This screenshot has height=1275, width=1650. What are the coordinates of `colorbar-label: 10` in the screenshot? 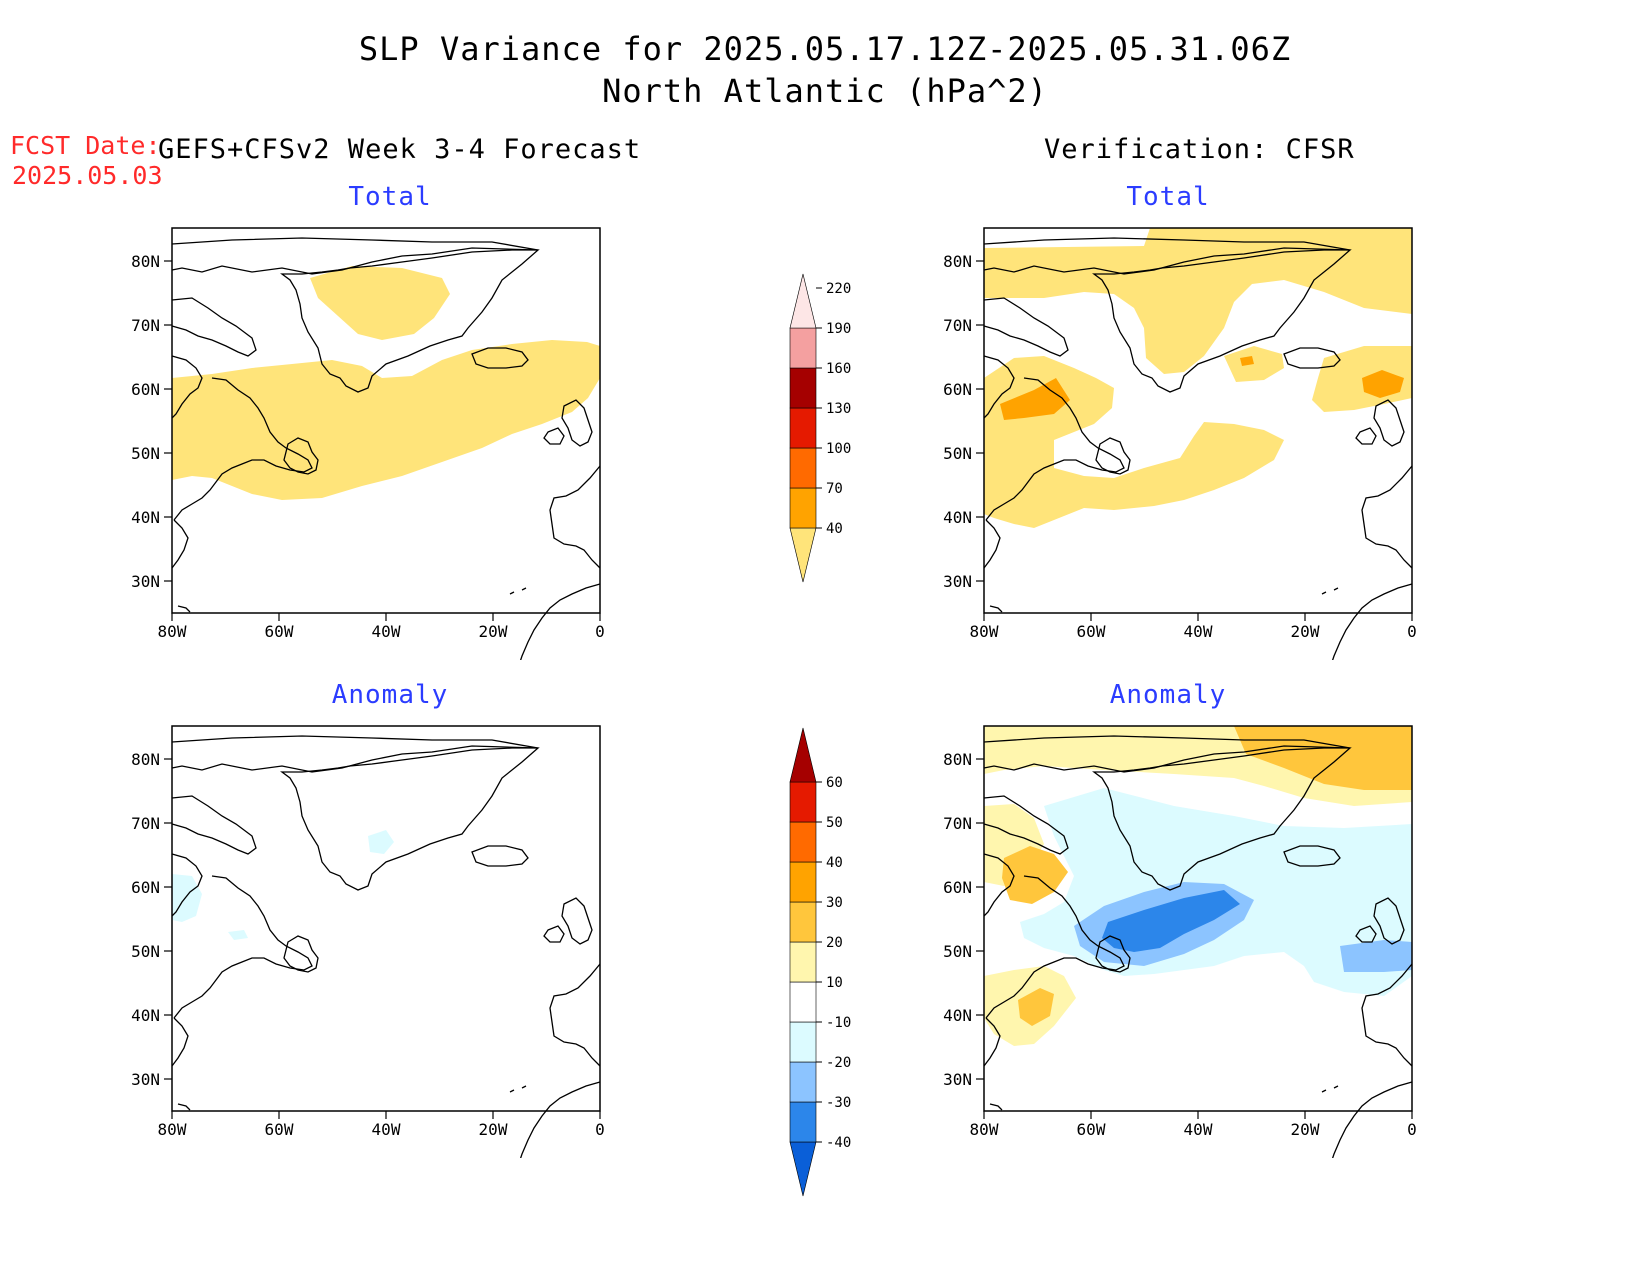 It's located at (834, 983).